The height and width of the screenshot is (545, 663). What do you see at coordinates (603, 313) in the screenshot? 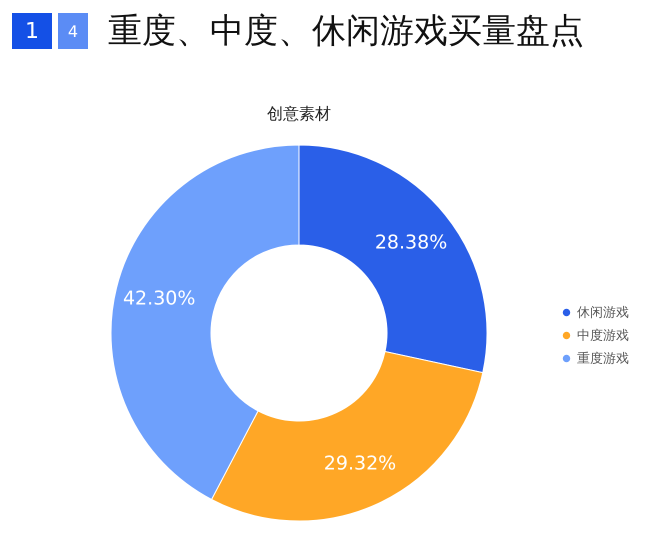
I see `legend-label: 休闲游戏` at bounding box center [603, 313].